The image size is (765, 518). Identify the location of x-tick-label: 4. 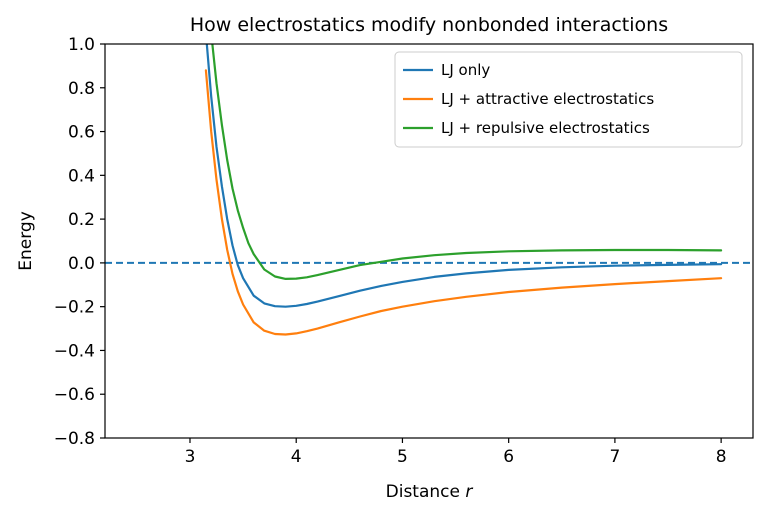
(296, 457).